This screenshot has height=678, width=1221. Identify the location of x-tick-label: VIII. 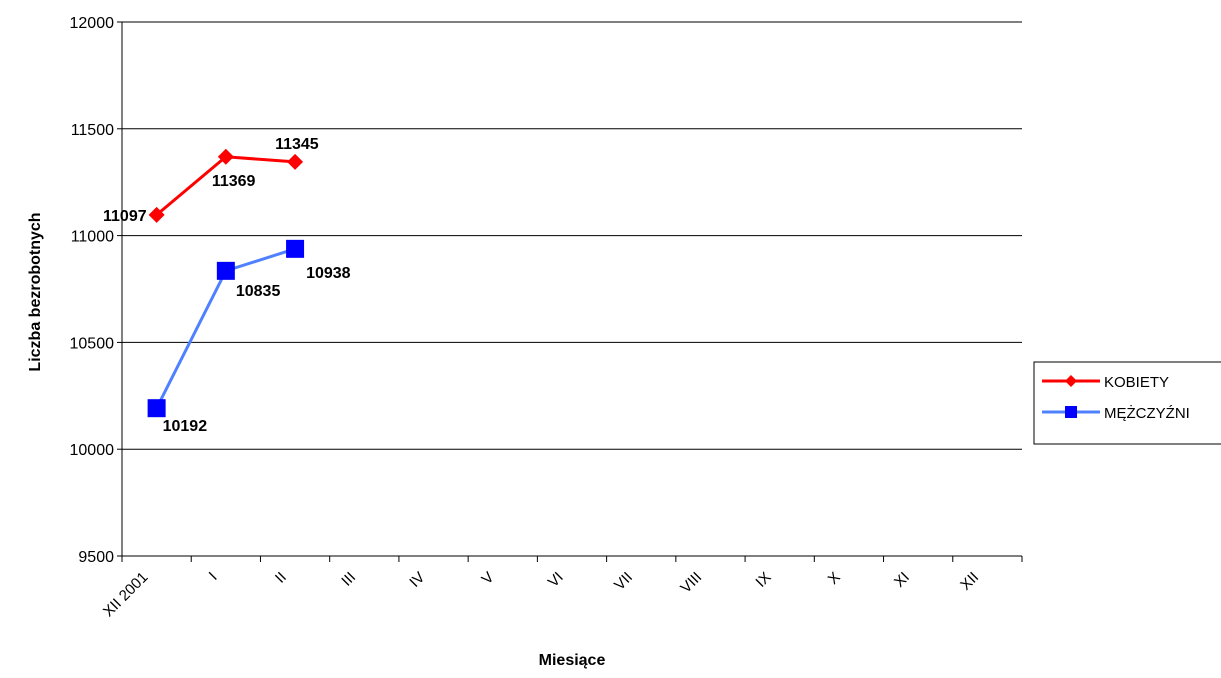
(691, 583).